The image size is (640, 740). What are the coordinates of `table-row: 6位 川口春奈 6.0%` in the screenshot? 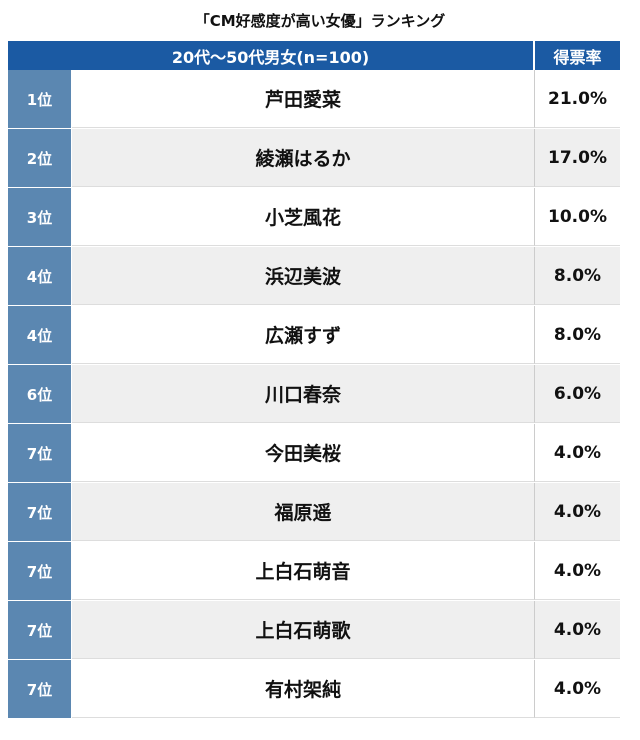 It's located at (314, 394).